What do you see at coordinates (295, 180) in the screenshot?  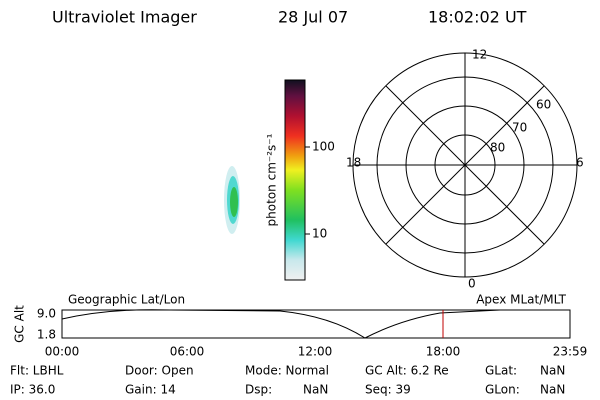 I see `colorbar` at bounding box center [295, 180].